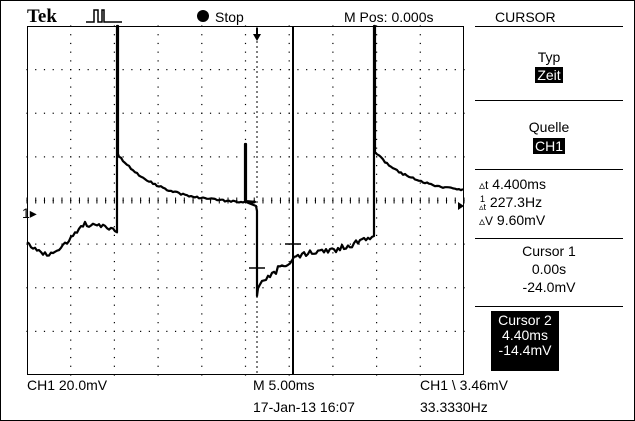 The height and width of the screenshot is (421, 635). Describe the element at coordinates (512, 220) in the screenshot. I see `delta-v-readout: ▵V 9.60mV` at that location.